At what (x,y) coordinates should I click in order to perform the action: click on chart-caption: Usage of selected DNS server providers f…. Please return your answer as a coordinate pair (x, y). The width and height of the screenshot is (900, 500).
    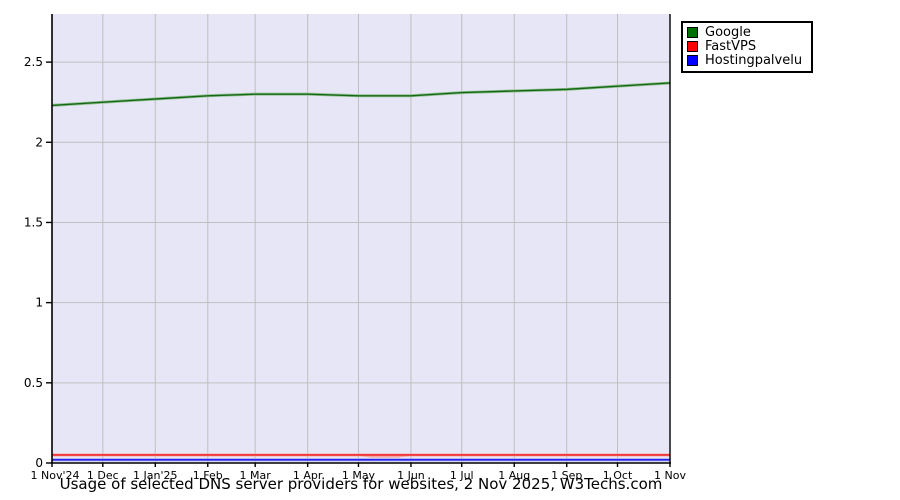
    Looking at the image, I should click on (361, 484).